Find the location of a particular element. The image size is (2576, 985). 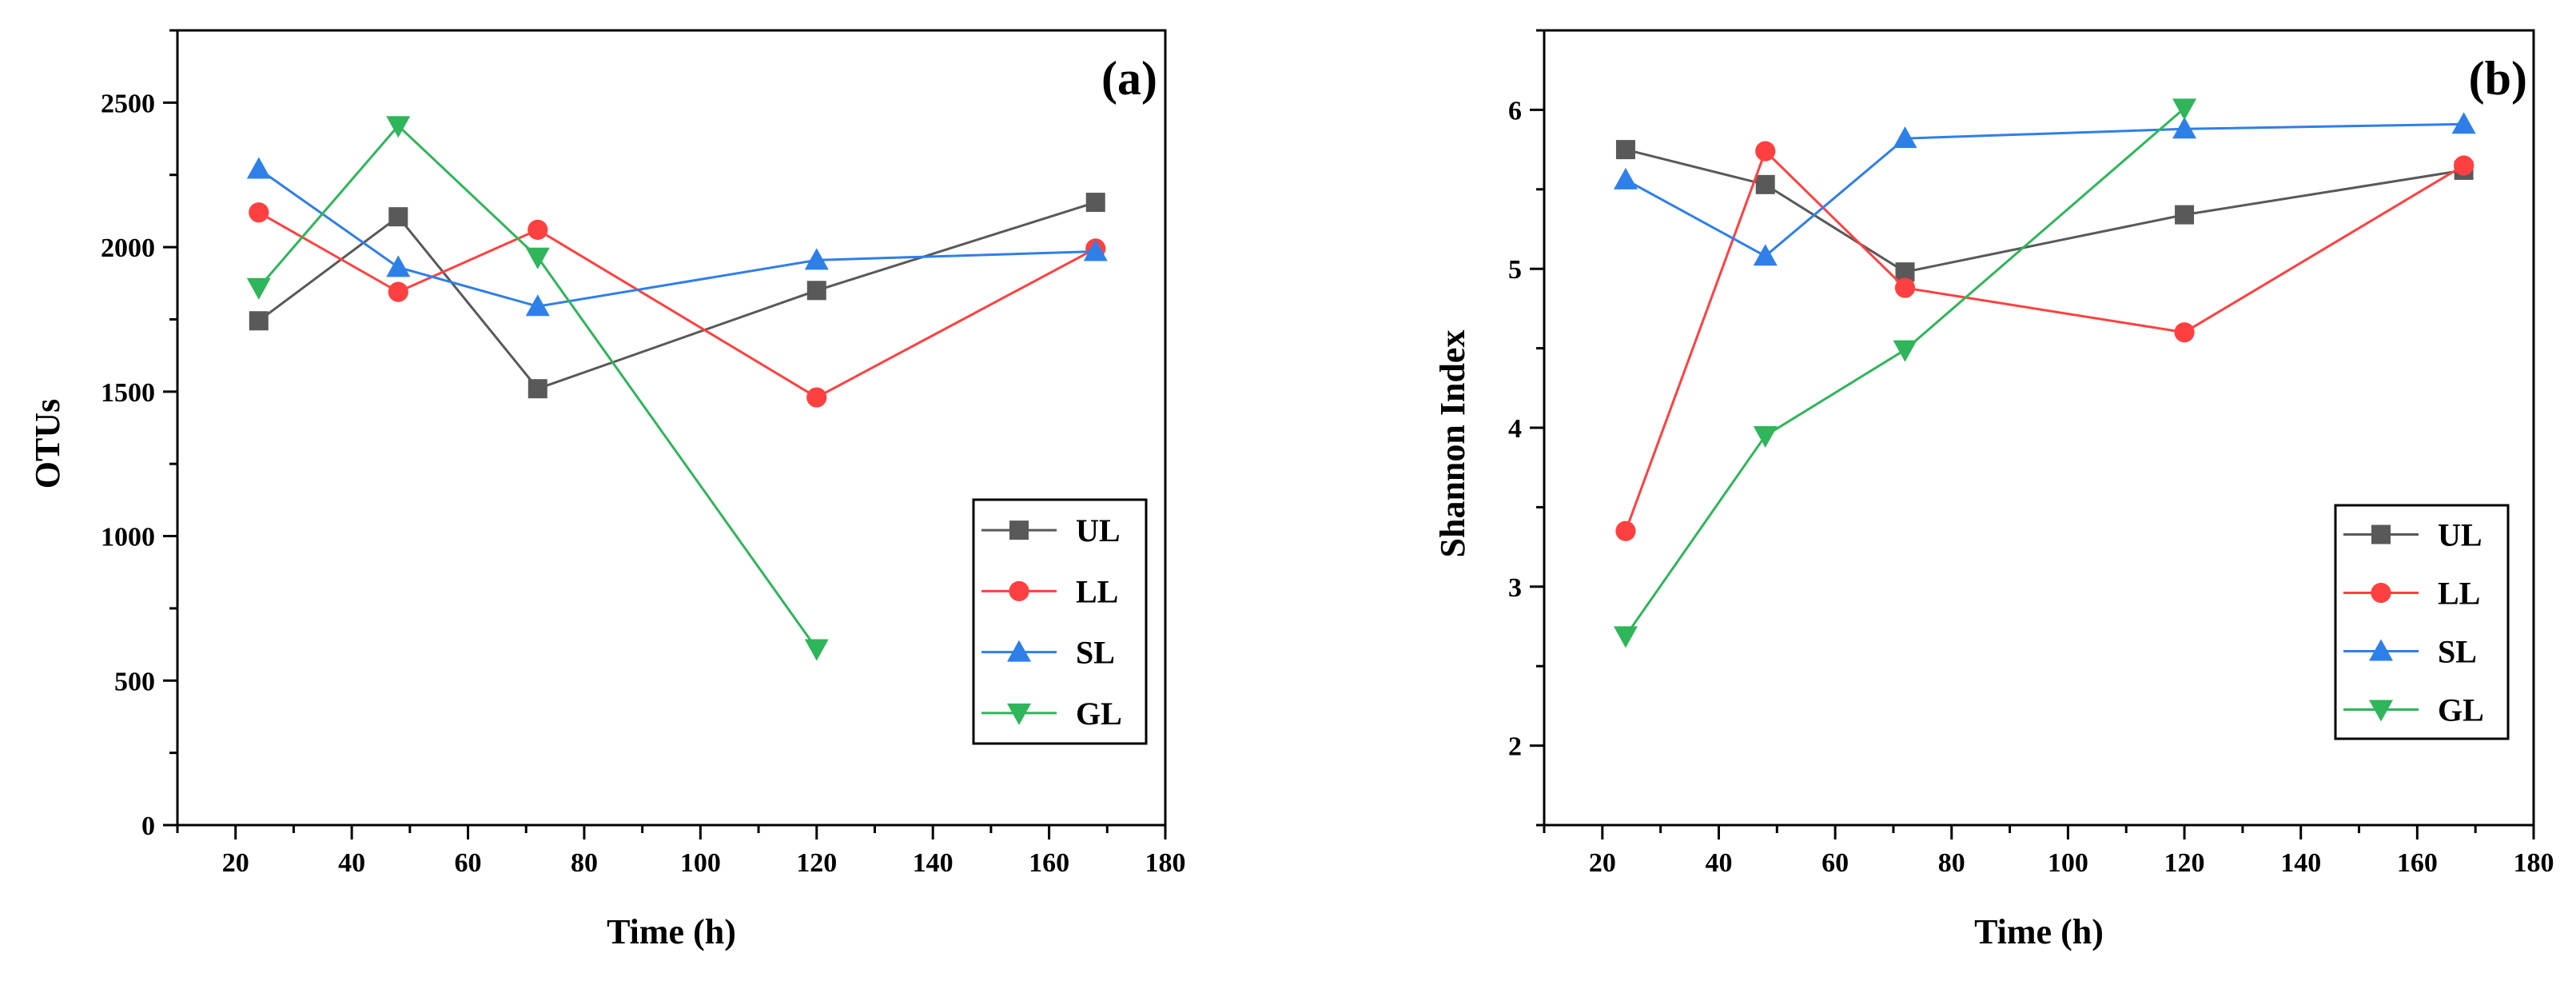

series-ul is located at coordinates (677, 296).